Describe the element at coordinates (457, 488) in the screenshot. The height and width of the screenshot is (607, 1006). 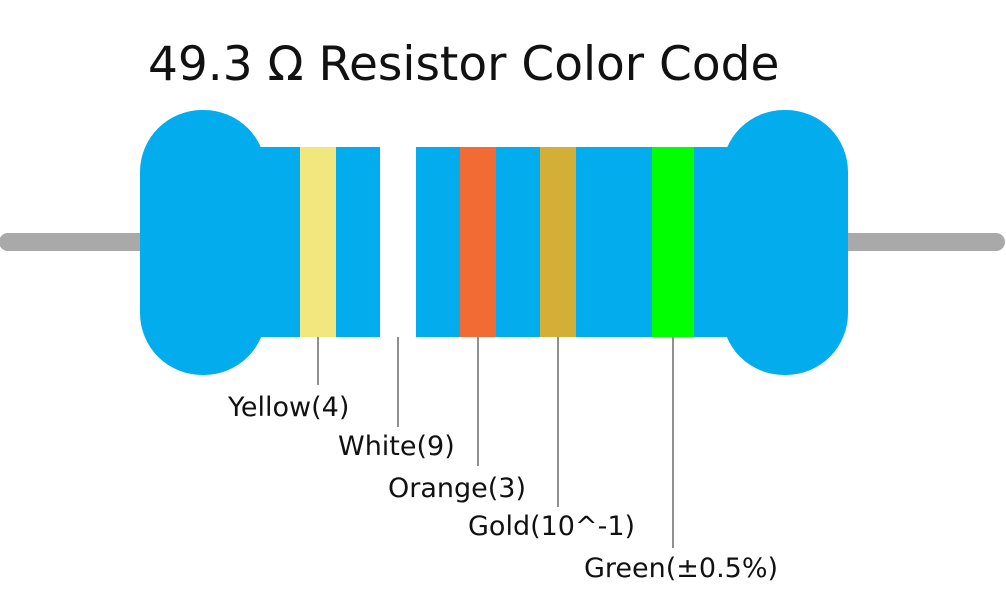
I see `band-label: Orange(3)` at that location.